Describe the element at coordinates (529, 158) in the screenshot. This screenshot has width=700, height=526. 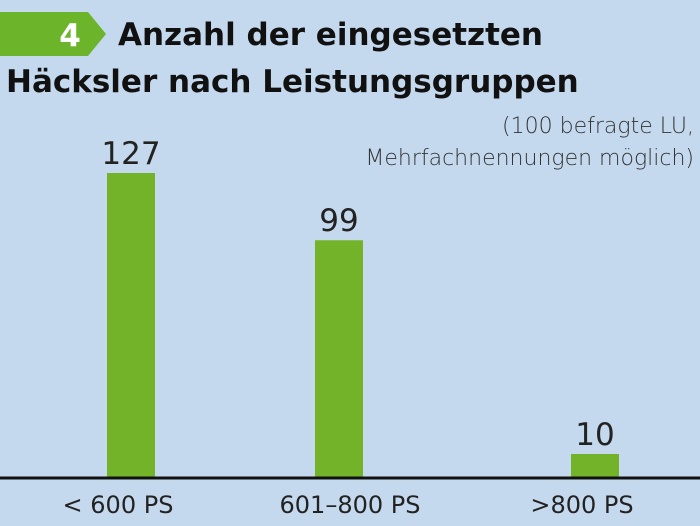
I see `chart-note-line-2: Mehrfachnennungen möglich)` at that location.